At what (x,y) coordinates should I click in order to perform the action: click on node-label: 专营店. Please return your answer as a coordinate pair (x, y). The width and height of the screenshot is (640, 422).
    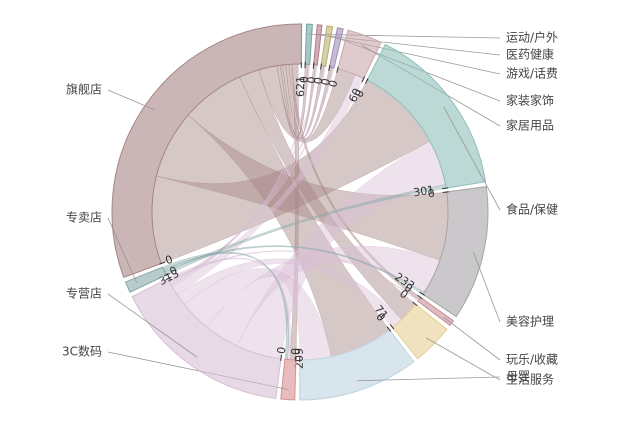
    Looking at the image, I should click on (84, 293).